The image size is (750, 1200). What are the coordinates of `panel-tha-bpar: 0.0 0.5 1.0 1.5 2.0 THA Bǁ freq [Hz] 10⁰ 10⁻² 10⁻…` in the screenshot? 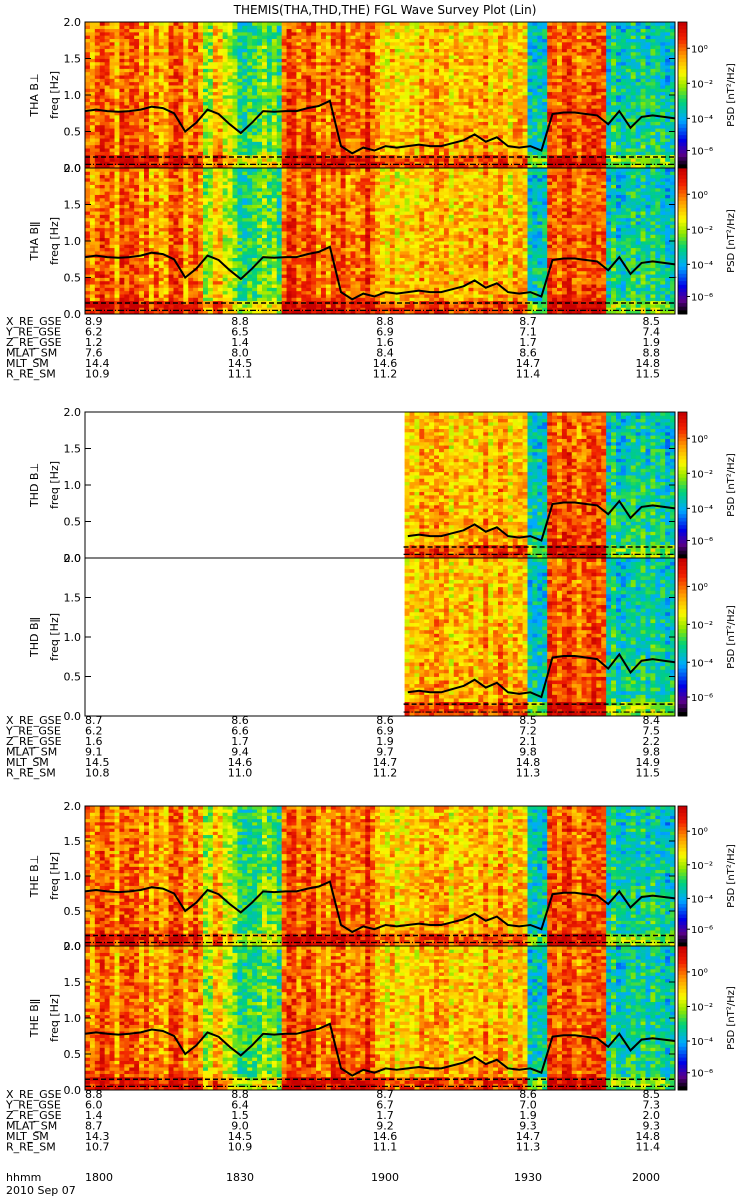 It's located at (382, 241).